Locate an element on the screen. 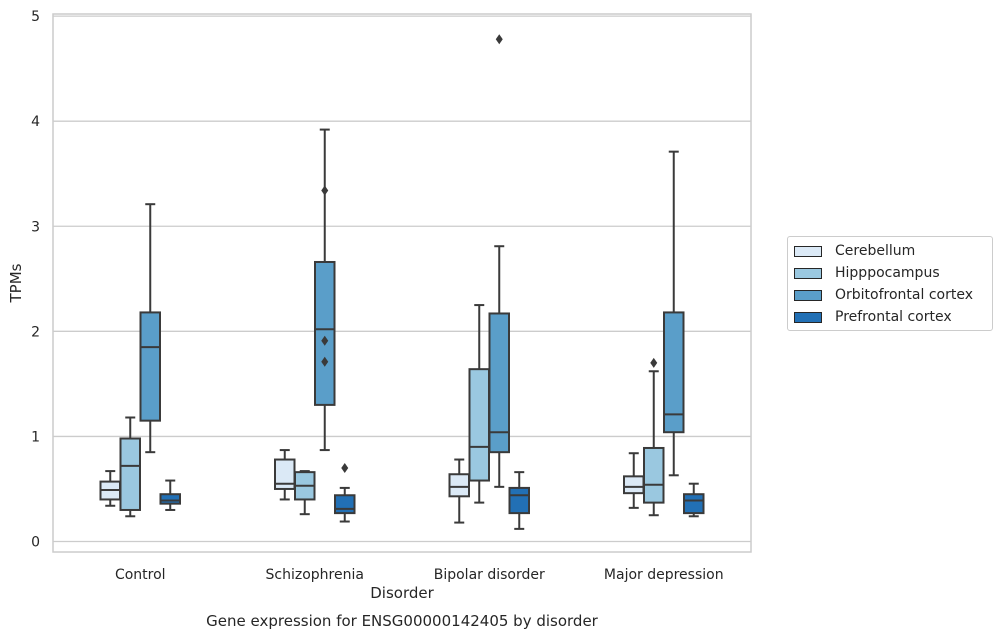 The height and width of the screenshot is (643, 1003). legend-swatch-cerebellum is located at coordinates (808, 251).